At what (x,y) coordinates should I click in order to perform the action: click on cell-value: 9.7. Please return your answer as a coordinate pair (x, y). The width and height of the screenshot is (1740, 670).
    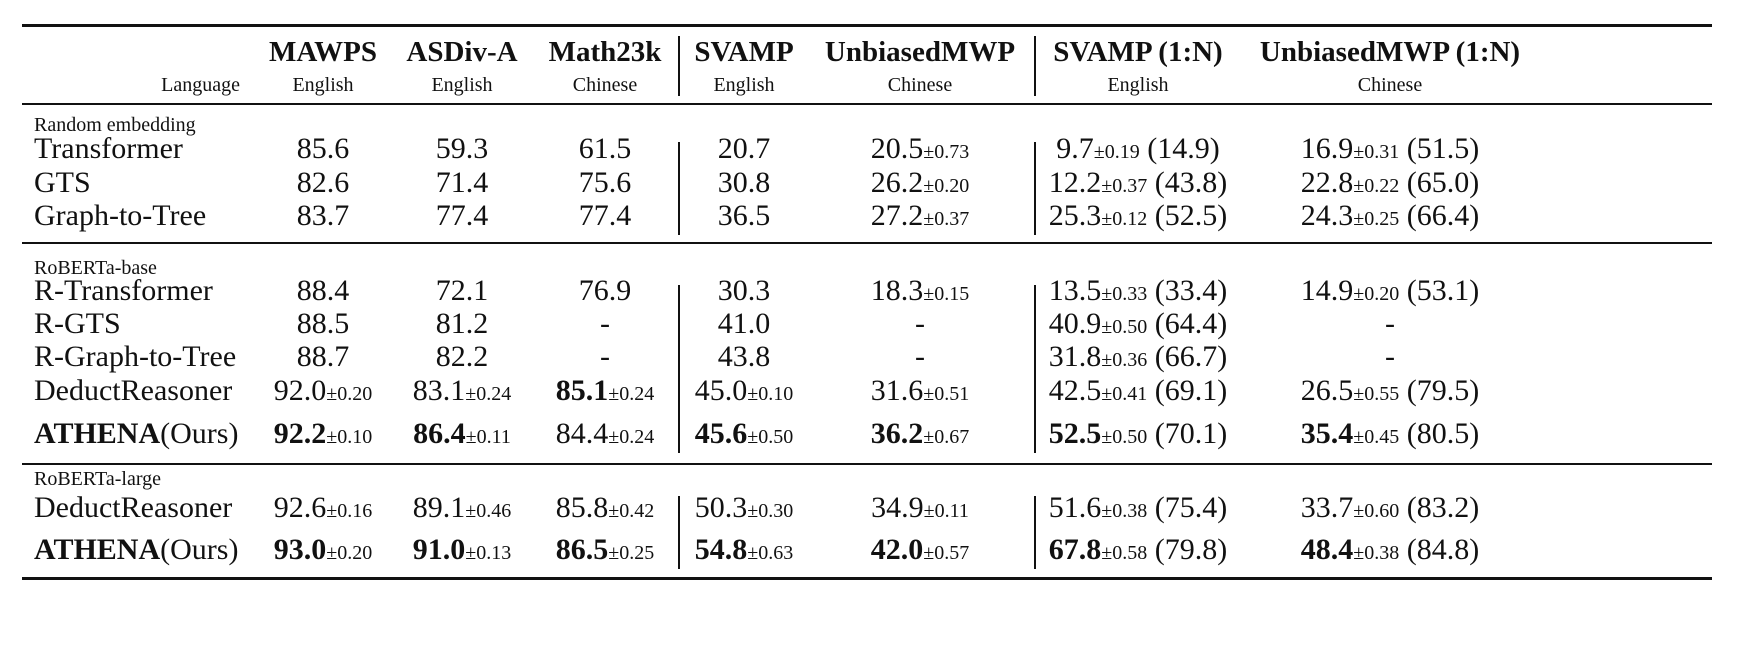
    Looking at the image, I should click on (1075, 148).